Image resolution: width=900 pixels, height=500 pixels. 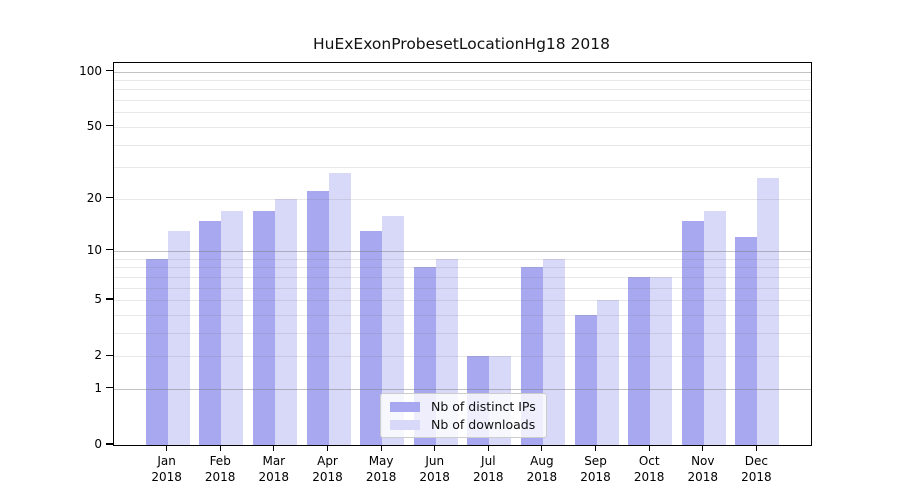 What do you see at coordinates (90, 70) in the screenshot?
I see `y-tick-label: 100` at bounding box center [90, 70].